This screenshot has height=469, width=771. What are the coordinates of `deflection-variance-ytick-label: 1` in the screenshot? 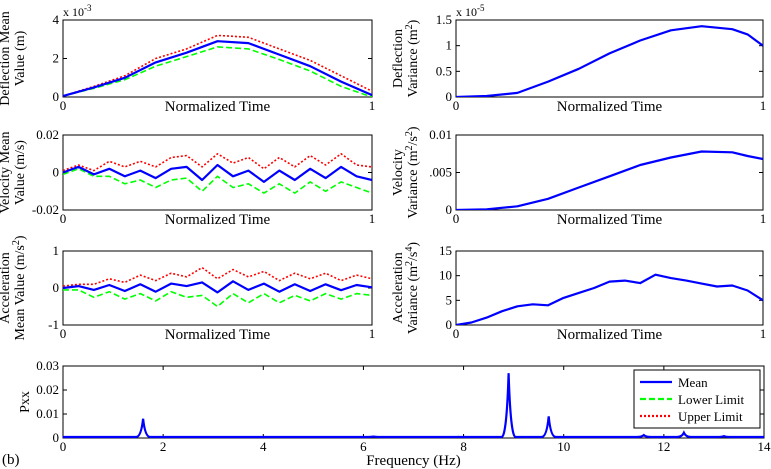 It's located at (449, 45).